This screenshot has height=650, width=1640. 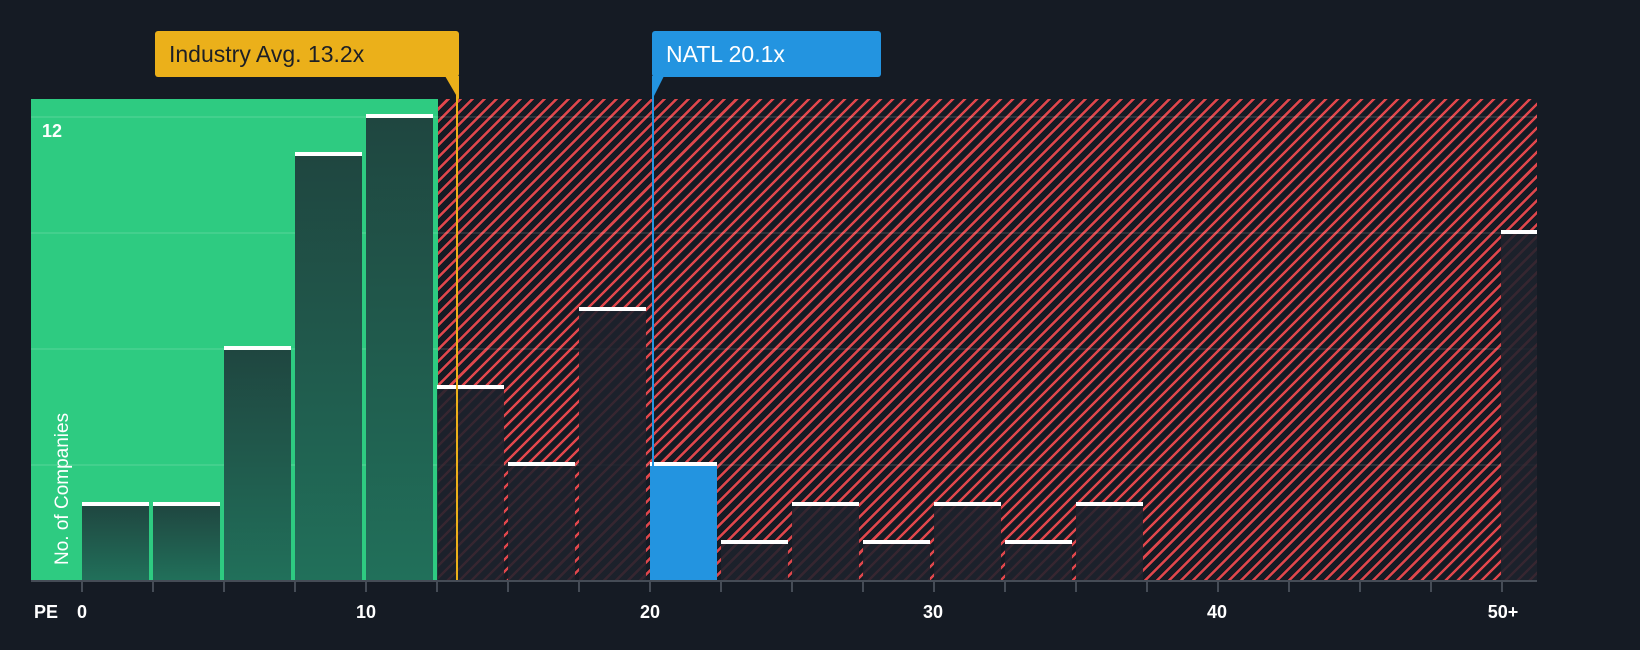 What do you see at coordinates (457, 329) in the screenshot?
I see `industry-avg-marker-line` at bounding box center [457, 329].